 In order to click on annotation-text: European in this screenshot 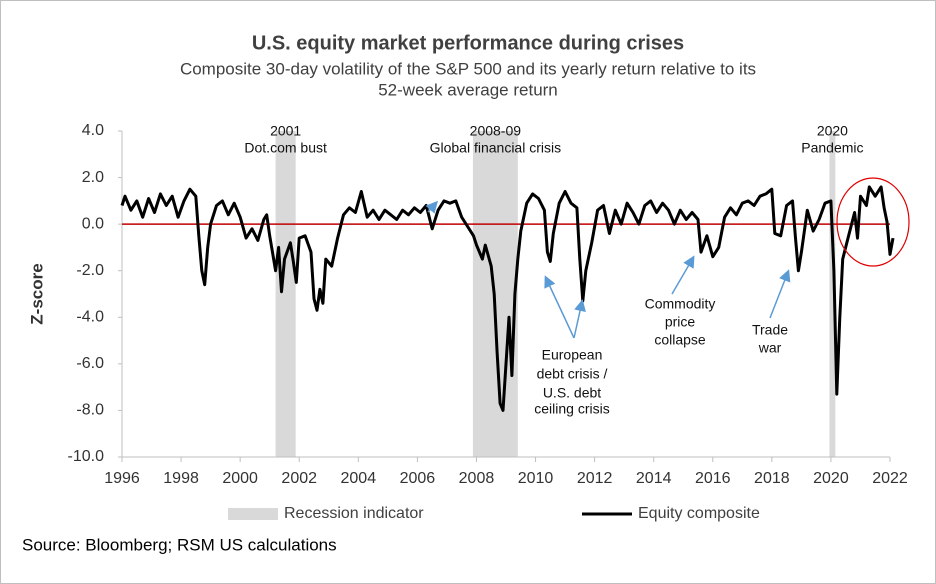, I will do `click(572, 355)`.